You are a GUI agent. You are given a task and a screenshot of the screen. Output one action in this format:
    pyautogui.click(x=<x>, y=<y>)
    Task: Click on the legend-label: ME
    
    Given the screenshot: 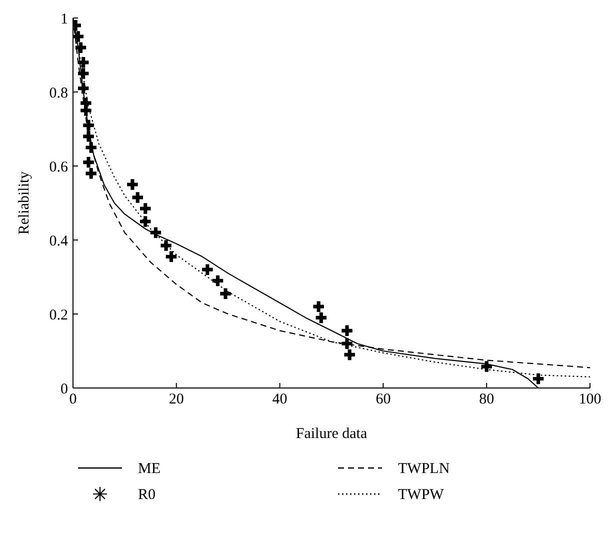 What is the action you would take?
    pyautogui.click(x=149, y=469)
    